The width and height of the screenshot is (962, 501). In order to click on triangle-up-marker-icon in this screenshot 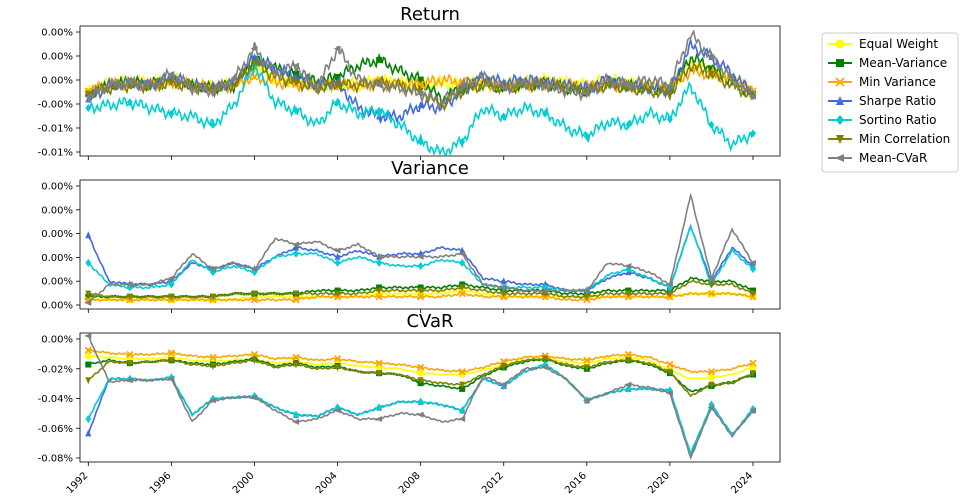, I will do `click(840, 100)`.